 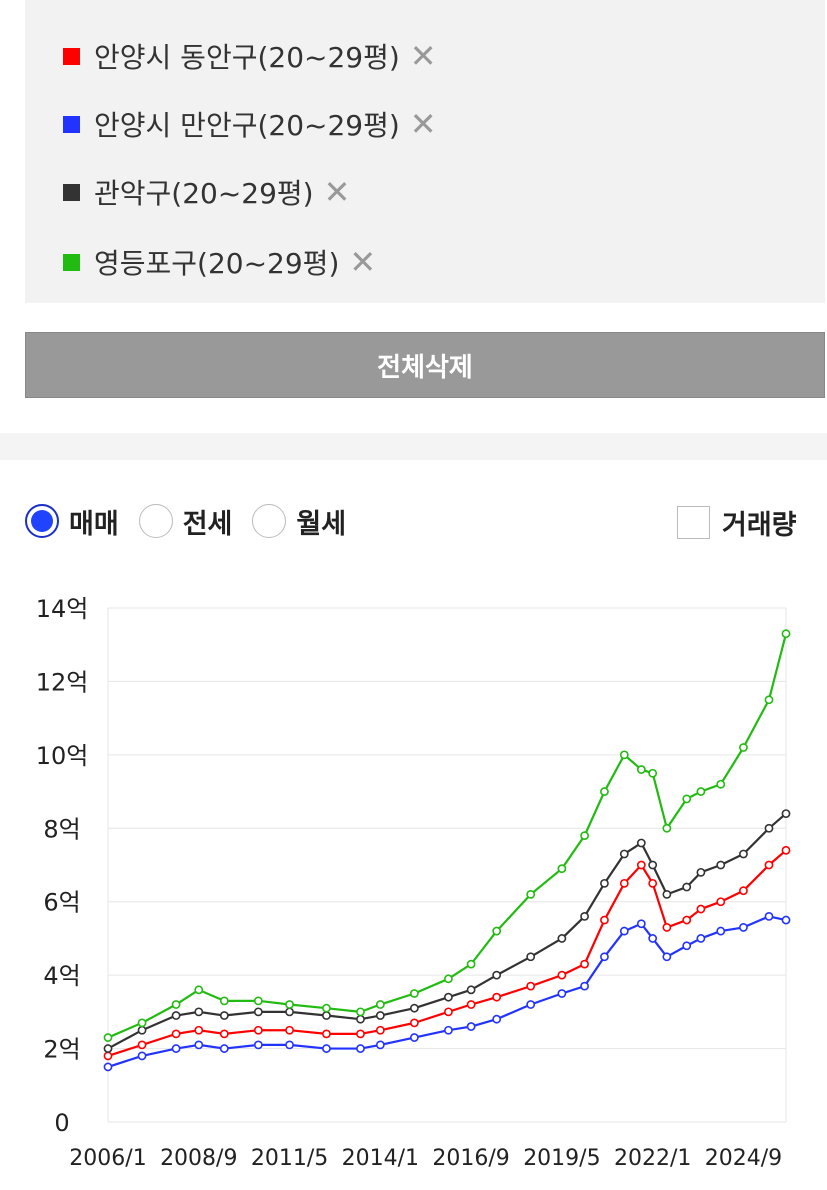 What do you see at coordinates (693, 522) in the screenshot?
I see `volume-checkbox` at bounding box center [693, 522].